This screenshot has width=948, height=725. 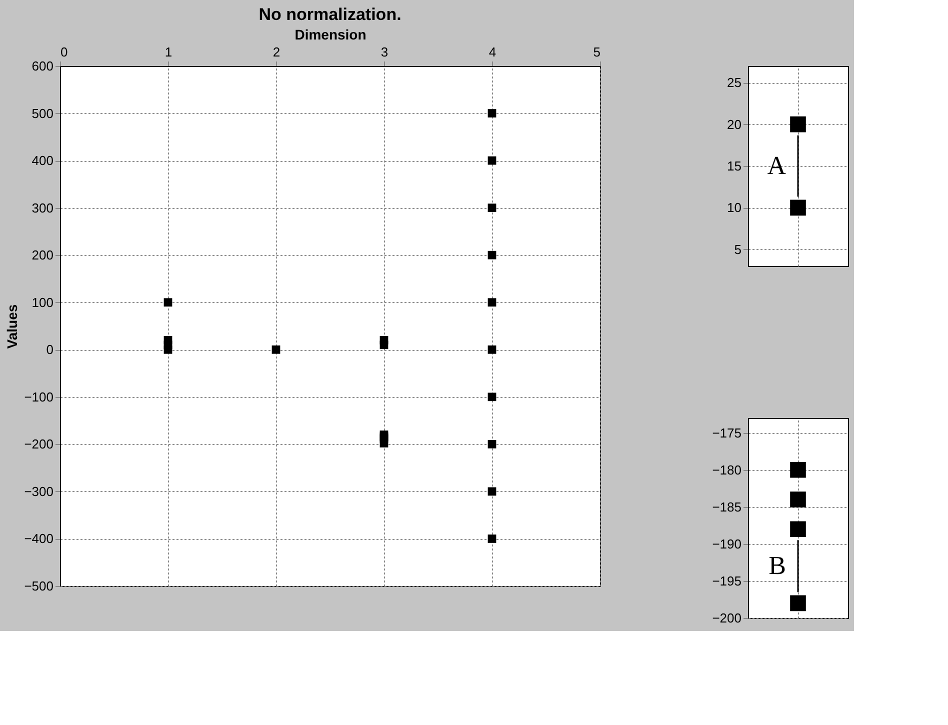 What do you see at coordinates (50, 350) in the screenshot?
I see `y-tick-label: 0` at bounding box center [50, 350].